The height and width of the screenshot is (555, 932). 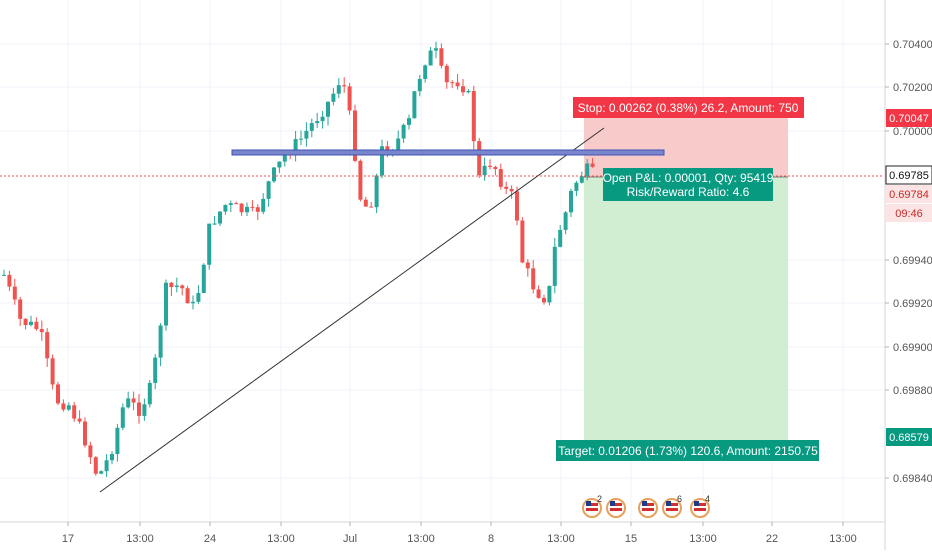 What do you see at coordinates (68, 539) in the screenshot?
I see `time-tick-label: 17` at bounding box center [68, 539].